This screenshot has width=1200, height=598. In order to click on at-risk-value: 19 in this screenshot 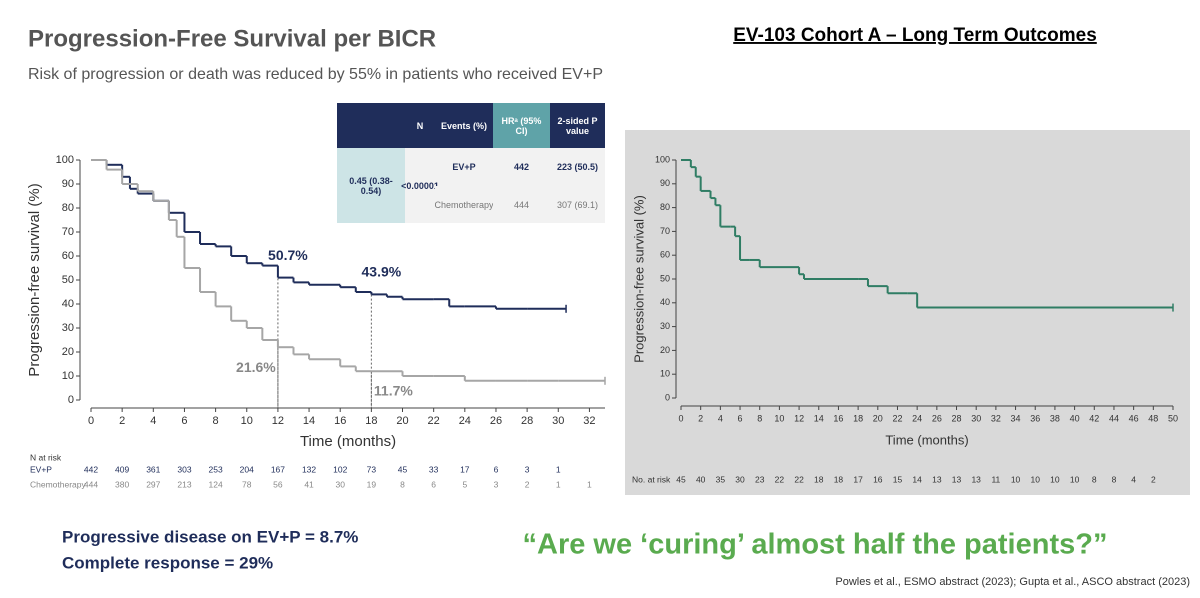, I will do `click(372, 484)`.